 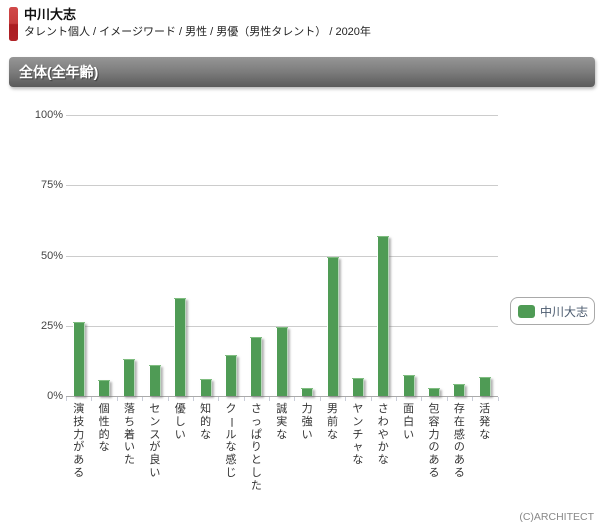 I want to click on x-axis-category-label: さわやかな, so click(x=383, y=435).